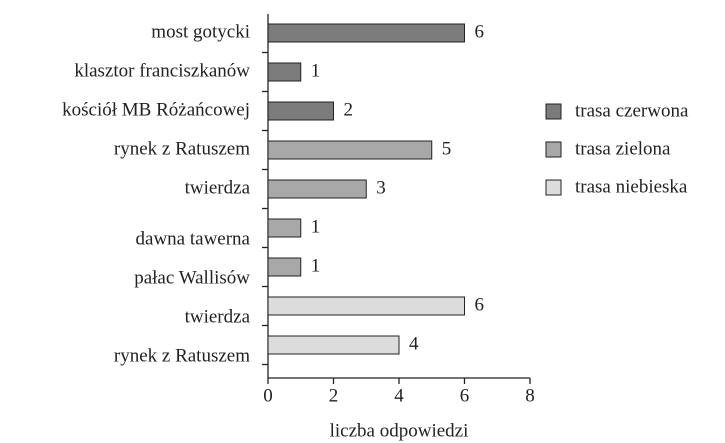  What do you see at coordinates (162, 70) in the screenshot?
I see `y-tick-label: klasztor franciszkanów` at bounding box center [162, 70].